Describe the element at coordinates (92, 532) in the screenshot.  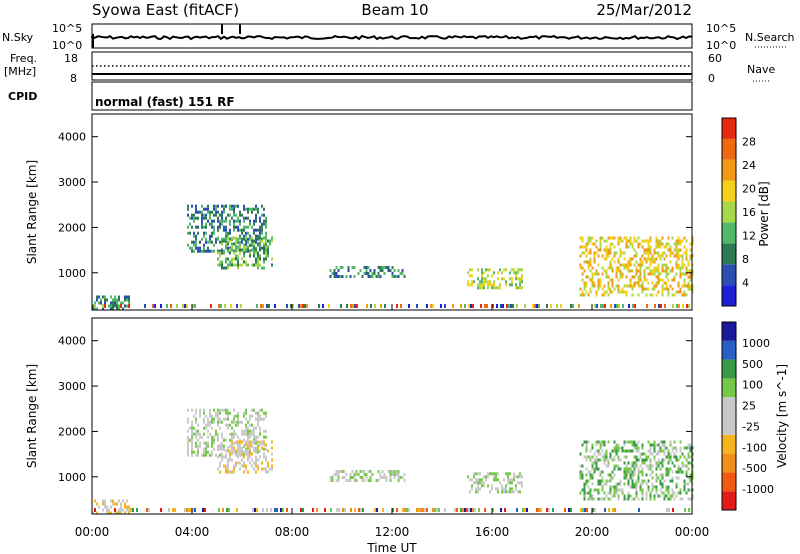
I see `time-tick-label: 00:00` at that location.